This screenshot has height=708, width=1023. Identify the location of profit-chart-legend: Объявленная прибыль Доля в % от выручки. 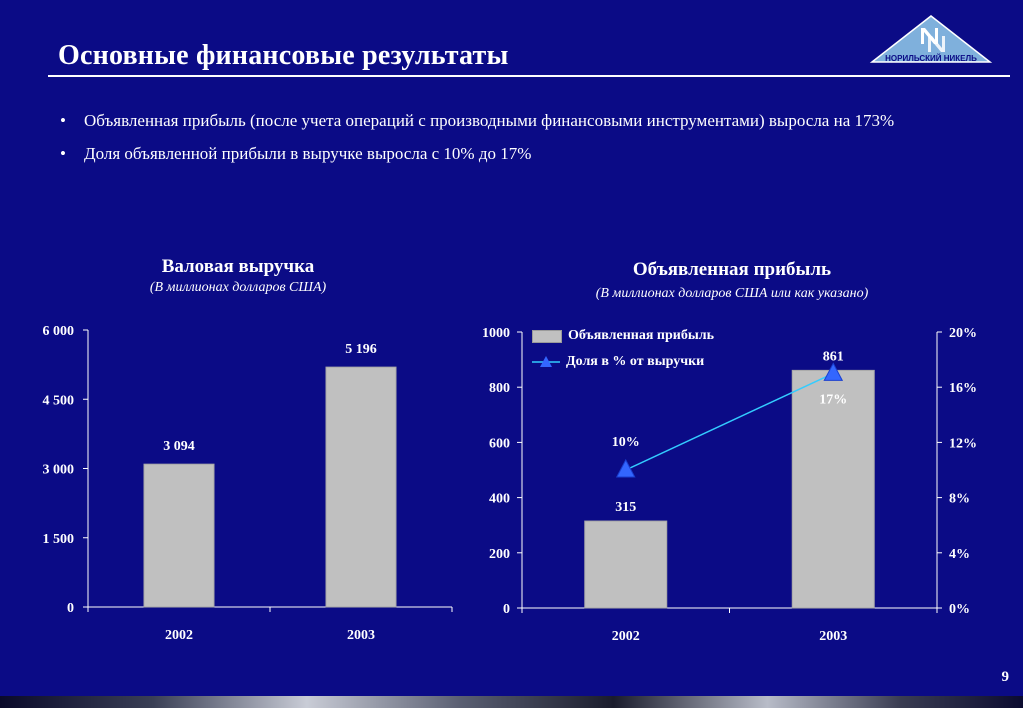
(623, 351).